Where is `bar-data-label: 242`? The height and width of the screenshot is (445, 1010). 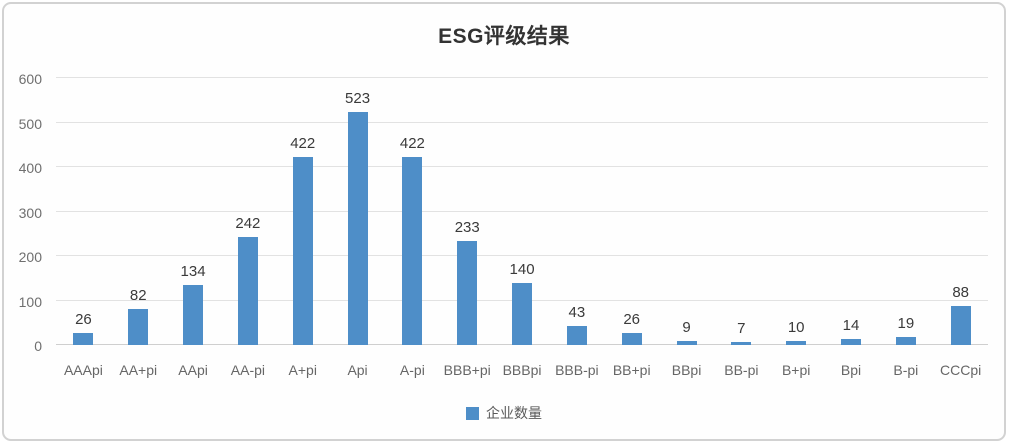
bar-data-label: 242 is located at coordinates (248, 224).